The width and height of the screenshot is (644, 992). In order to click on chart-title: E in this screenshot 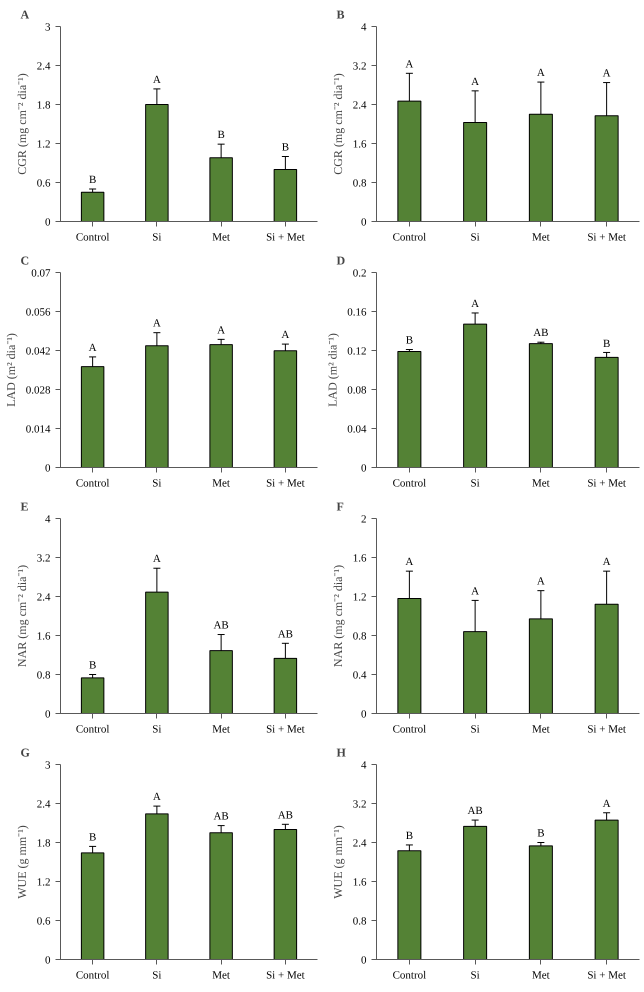, I will do `click(24, 507)`.